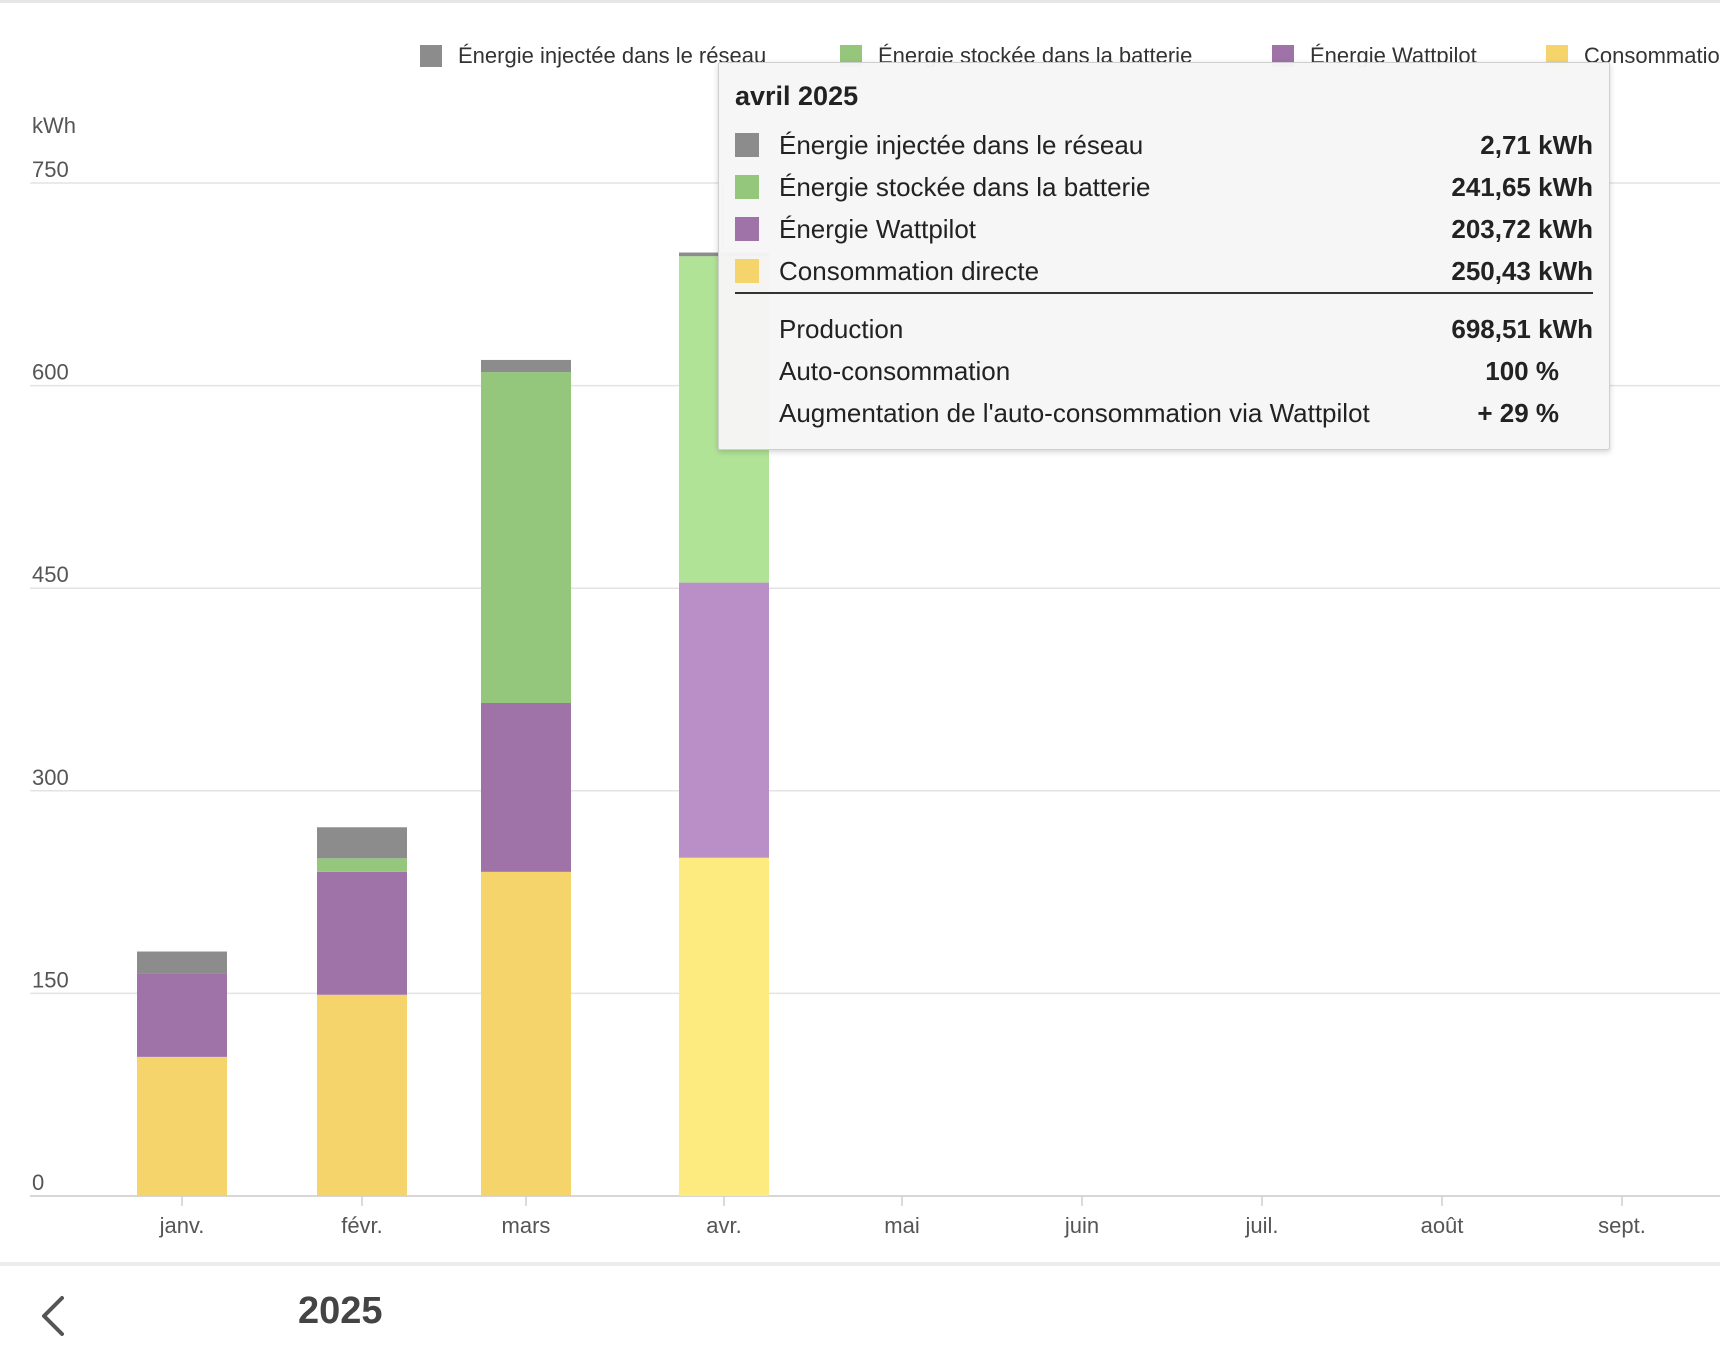 The height and width of the screenshot is (1364, 1720). I want to click on x-tick-label: juin, so click(1081, 1225).